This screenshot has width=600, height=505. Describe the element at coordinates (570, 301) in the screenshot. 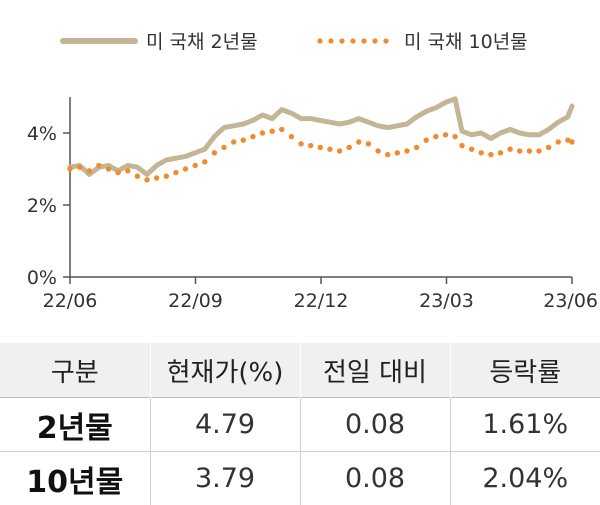

I see `x-tick-label: 23/06` at that location.